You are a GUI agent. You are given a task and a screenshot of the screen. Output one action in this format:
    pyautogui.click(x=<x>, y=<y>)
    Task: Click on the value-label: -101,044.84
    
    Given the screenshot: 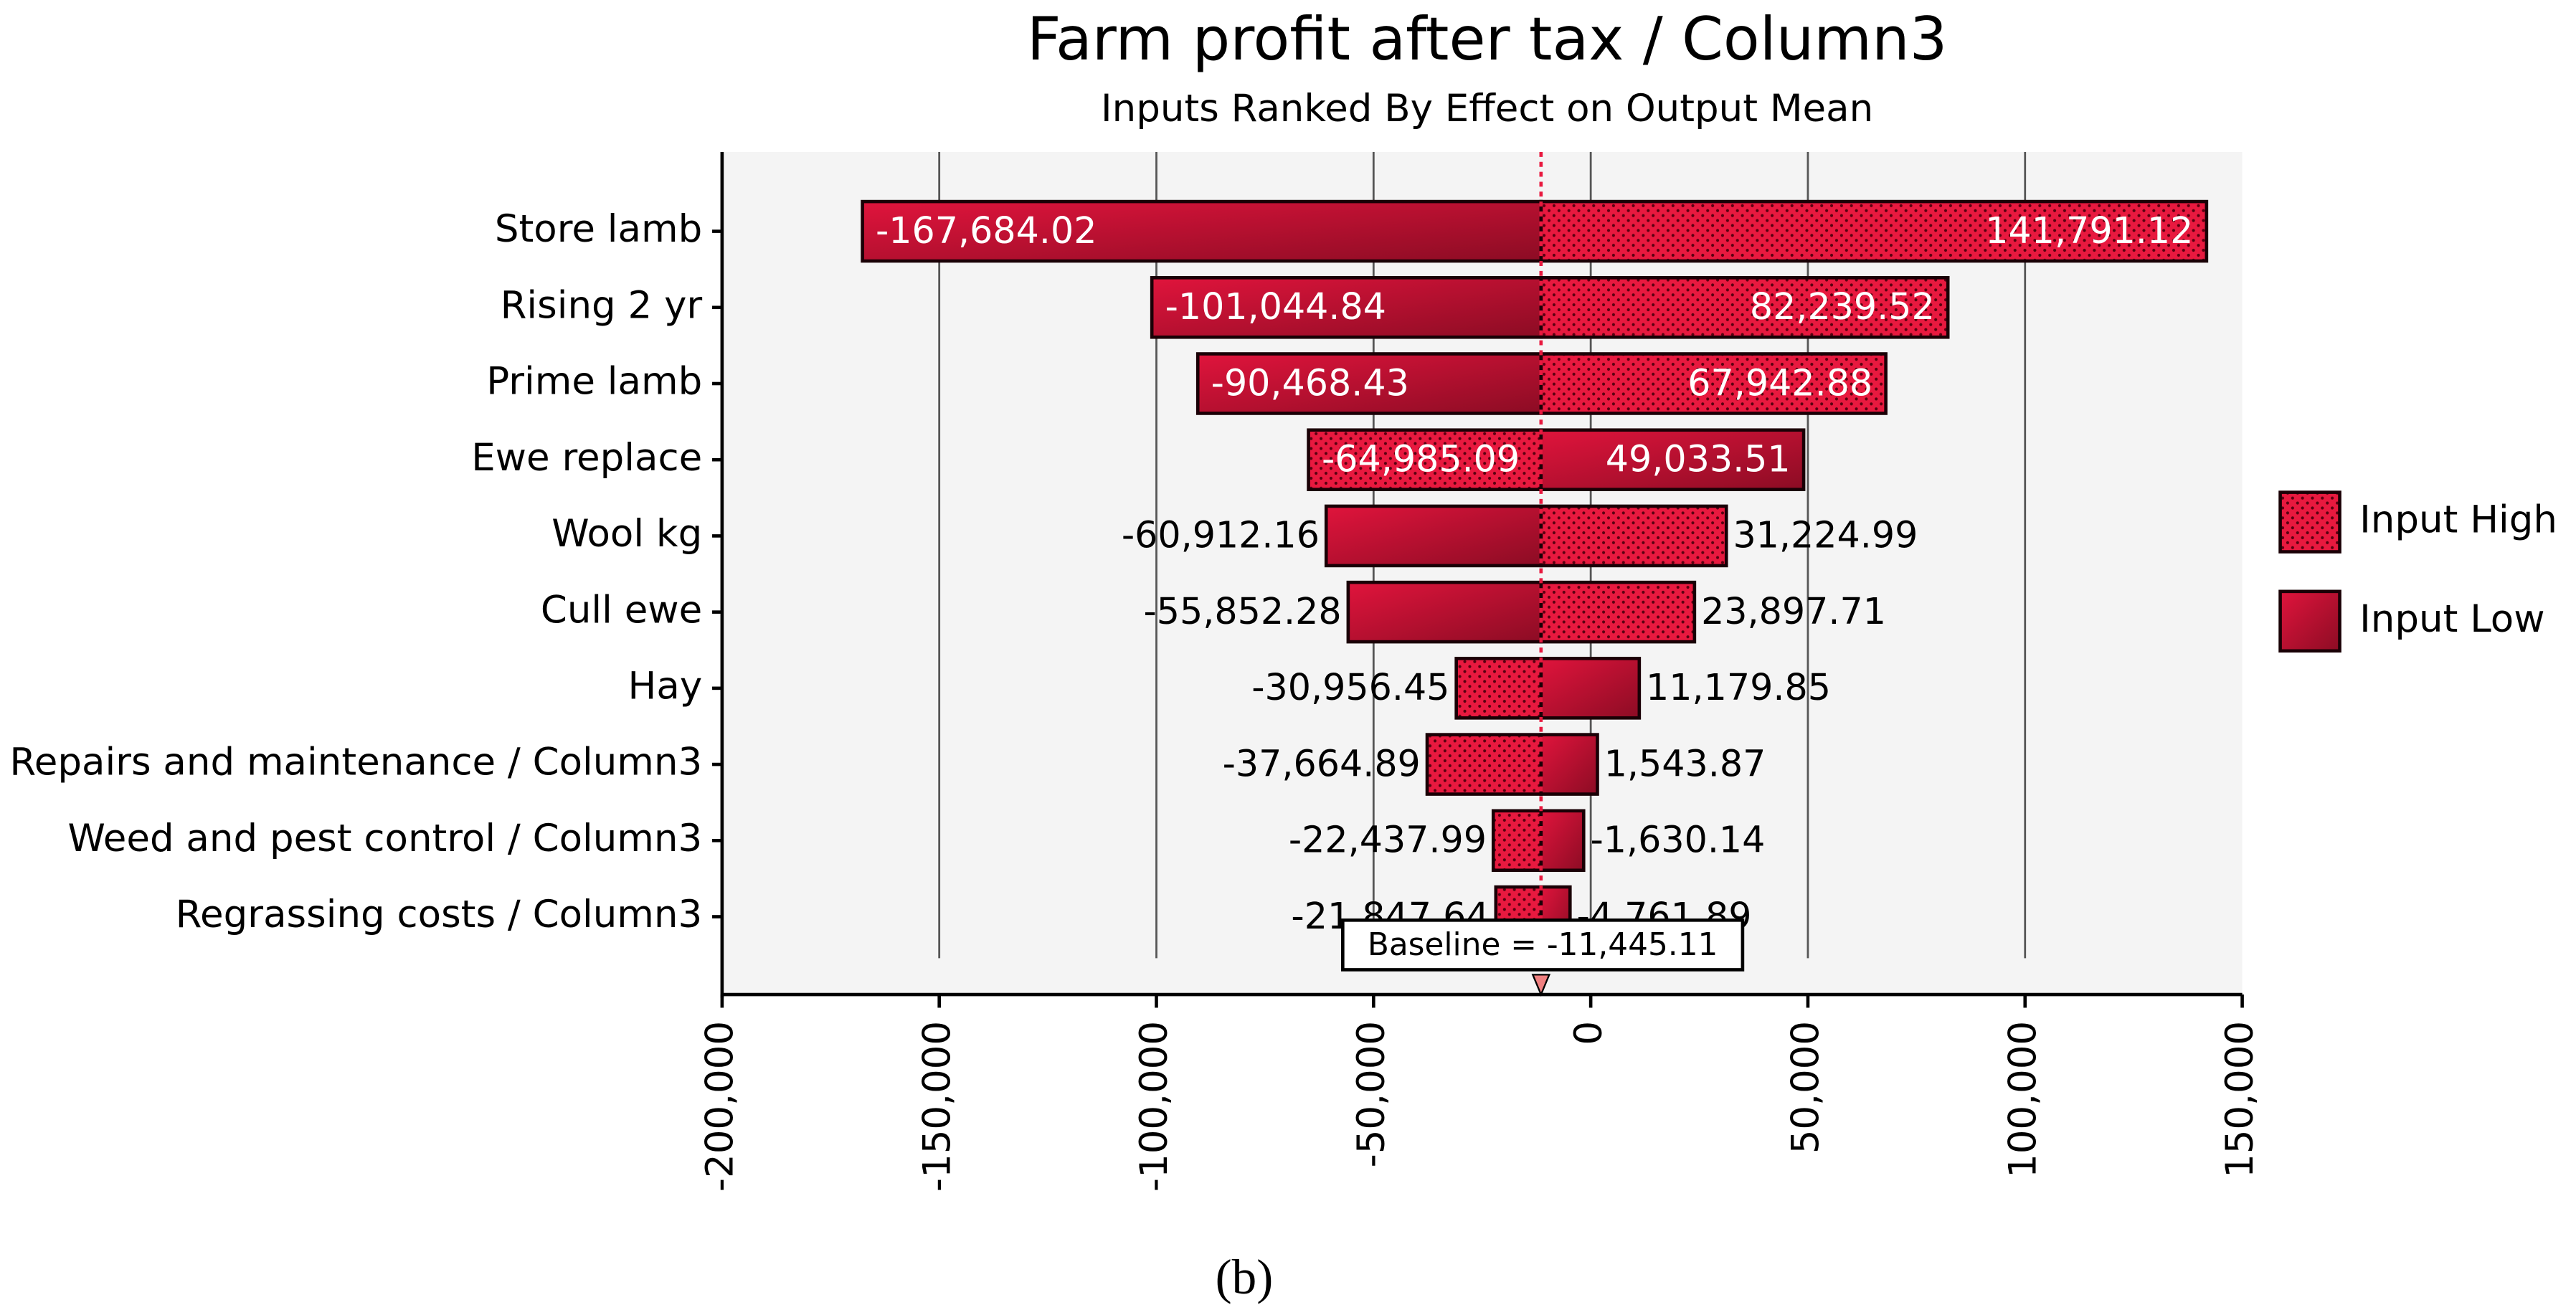 What is the action you would take?
    pyautogui.click(x=1275, y=306)
    